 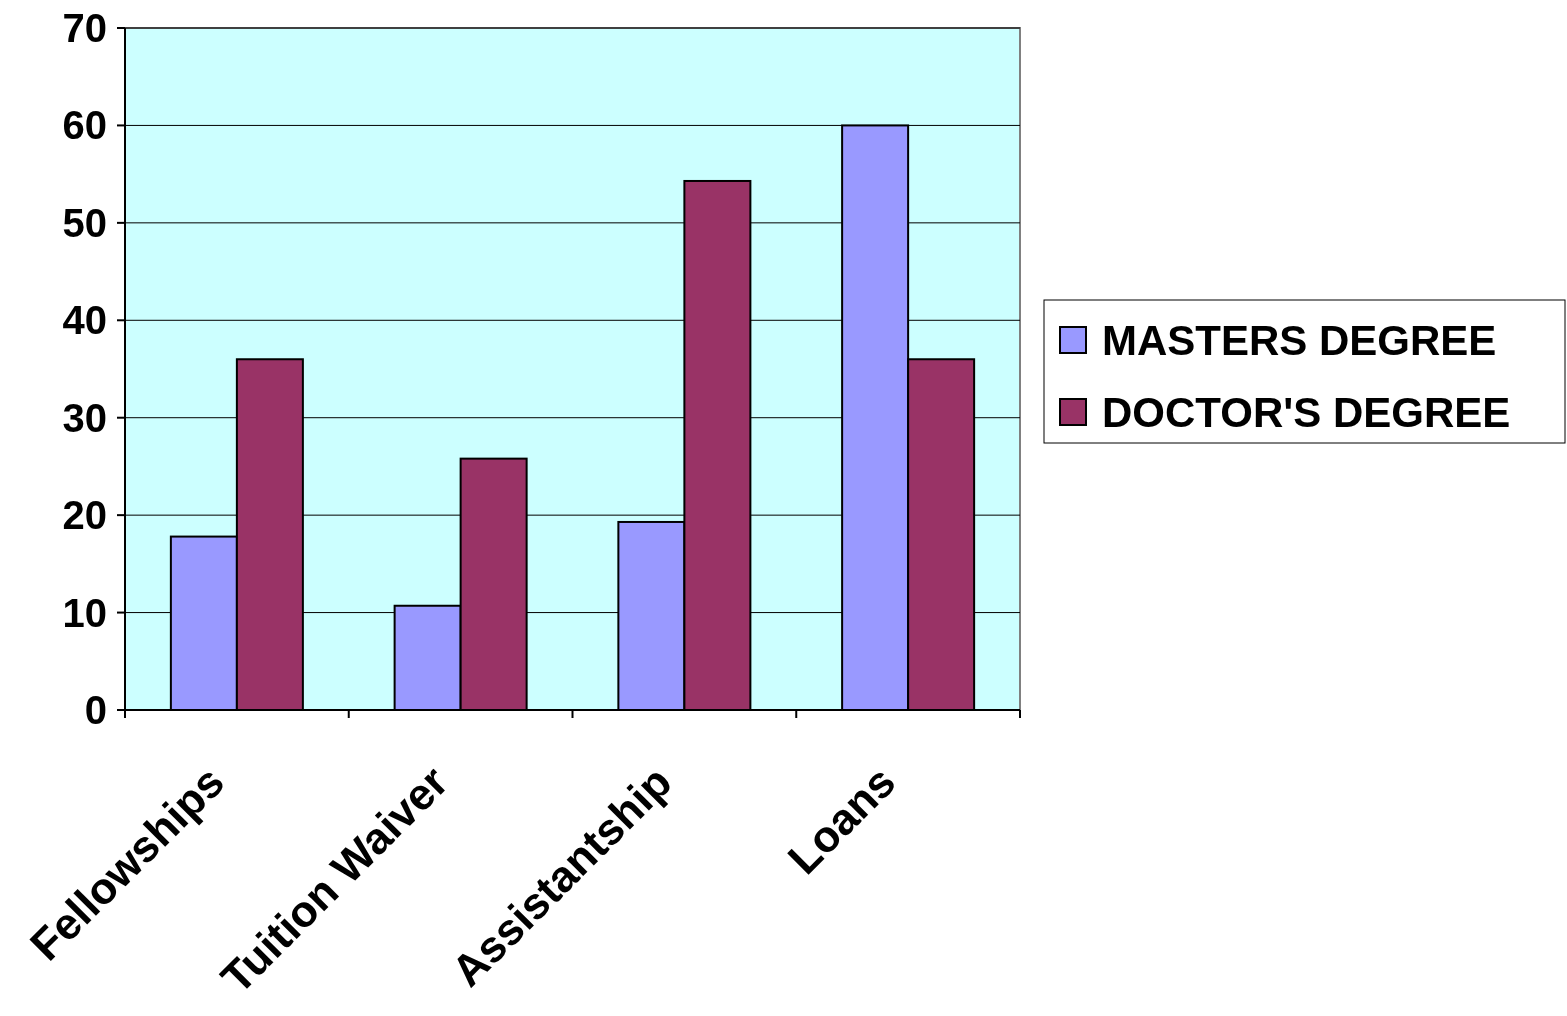 What do you see at coordinates (95, 710) in the screenshot?
I see `y-tick-label: 0` at bounding box center [95, 710].